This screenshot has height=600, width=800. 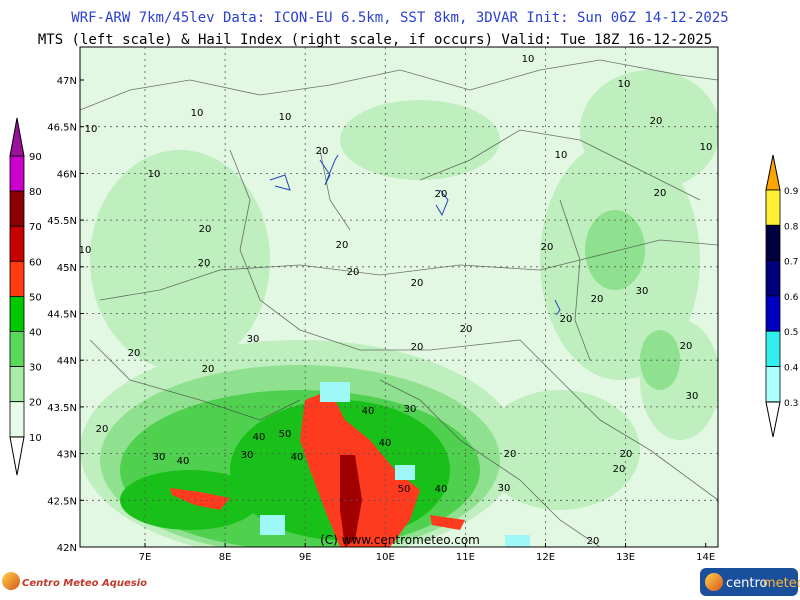 I want to click on lat-label: 47N, so click(x=67, y=81).